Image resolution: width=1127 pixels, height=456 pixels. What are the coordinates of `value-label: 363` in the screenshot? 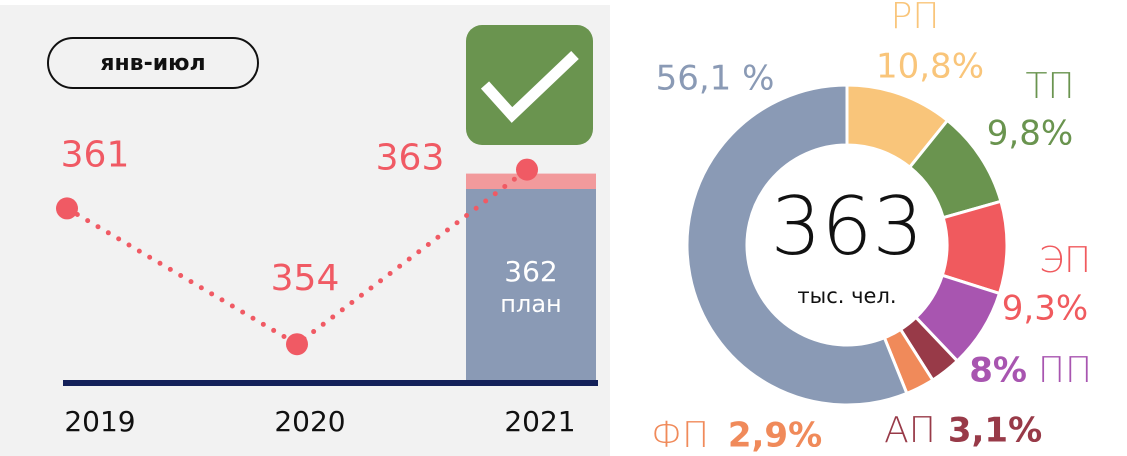 It's located at (410, 158).